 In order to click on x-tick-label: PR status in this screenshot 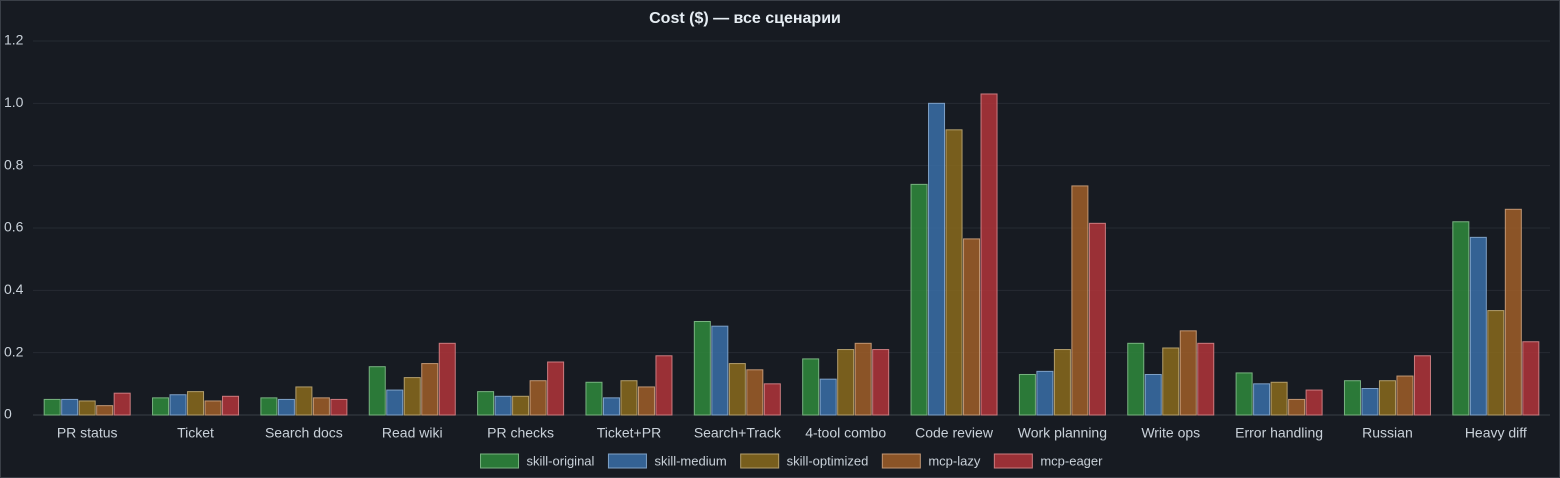, I will do `click(87, 433)`.